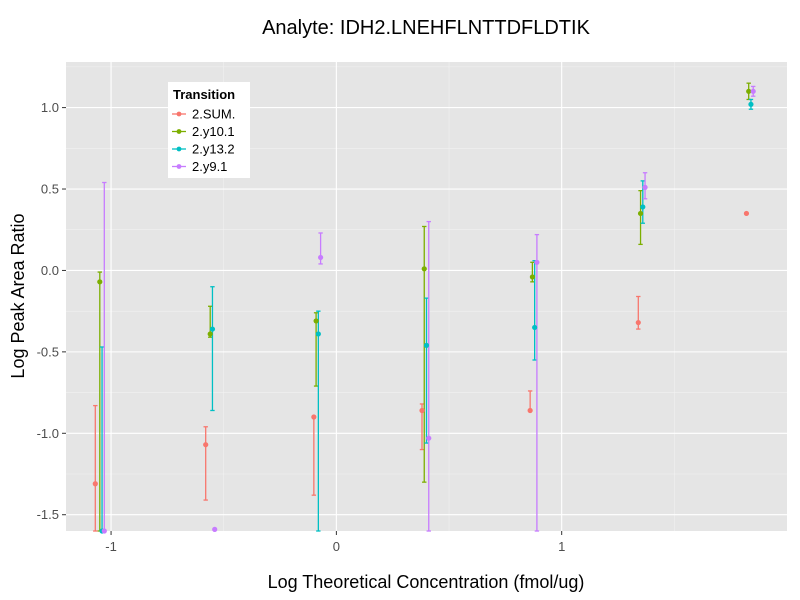 Image resolution: width=800 pixels, height=600 pixels. What do you see at coordinates (213, 131) in the screenshot?
I see `legend-label: 2.y10.1` at bounding box center [213, 131].